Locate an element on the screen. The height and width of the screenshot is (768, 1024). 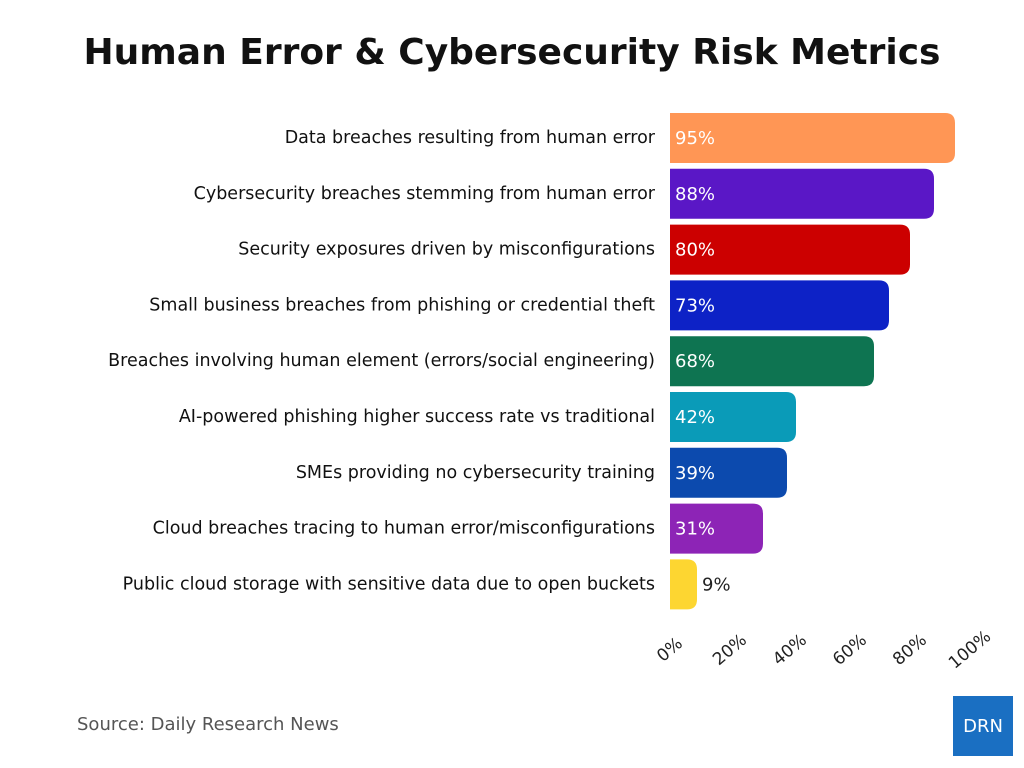
x-tick-label: 100% is located at coordinates (970, 650).